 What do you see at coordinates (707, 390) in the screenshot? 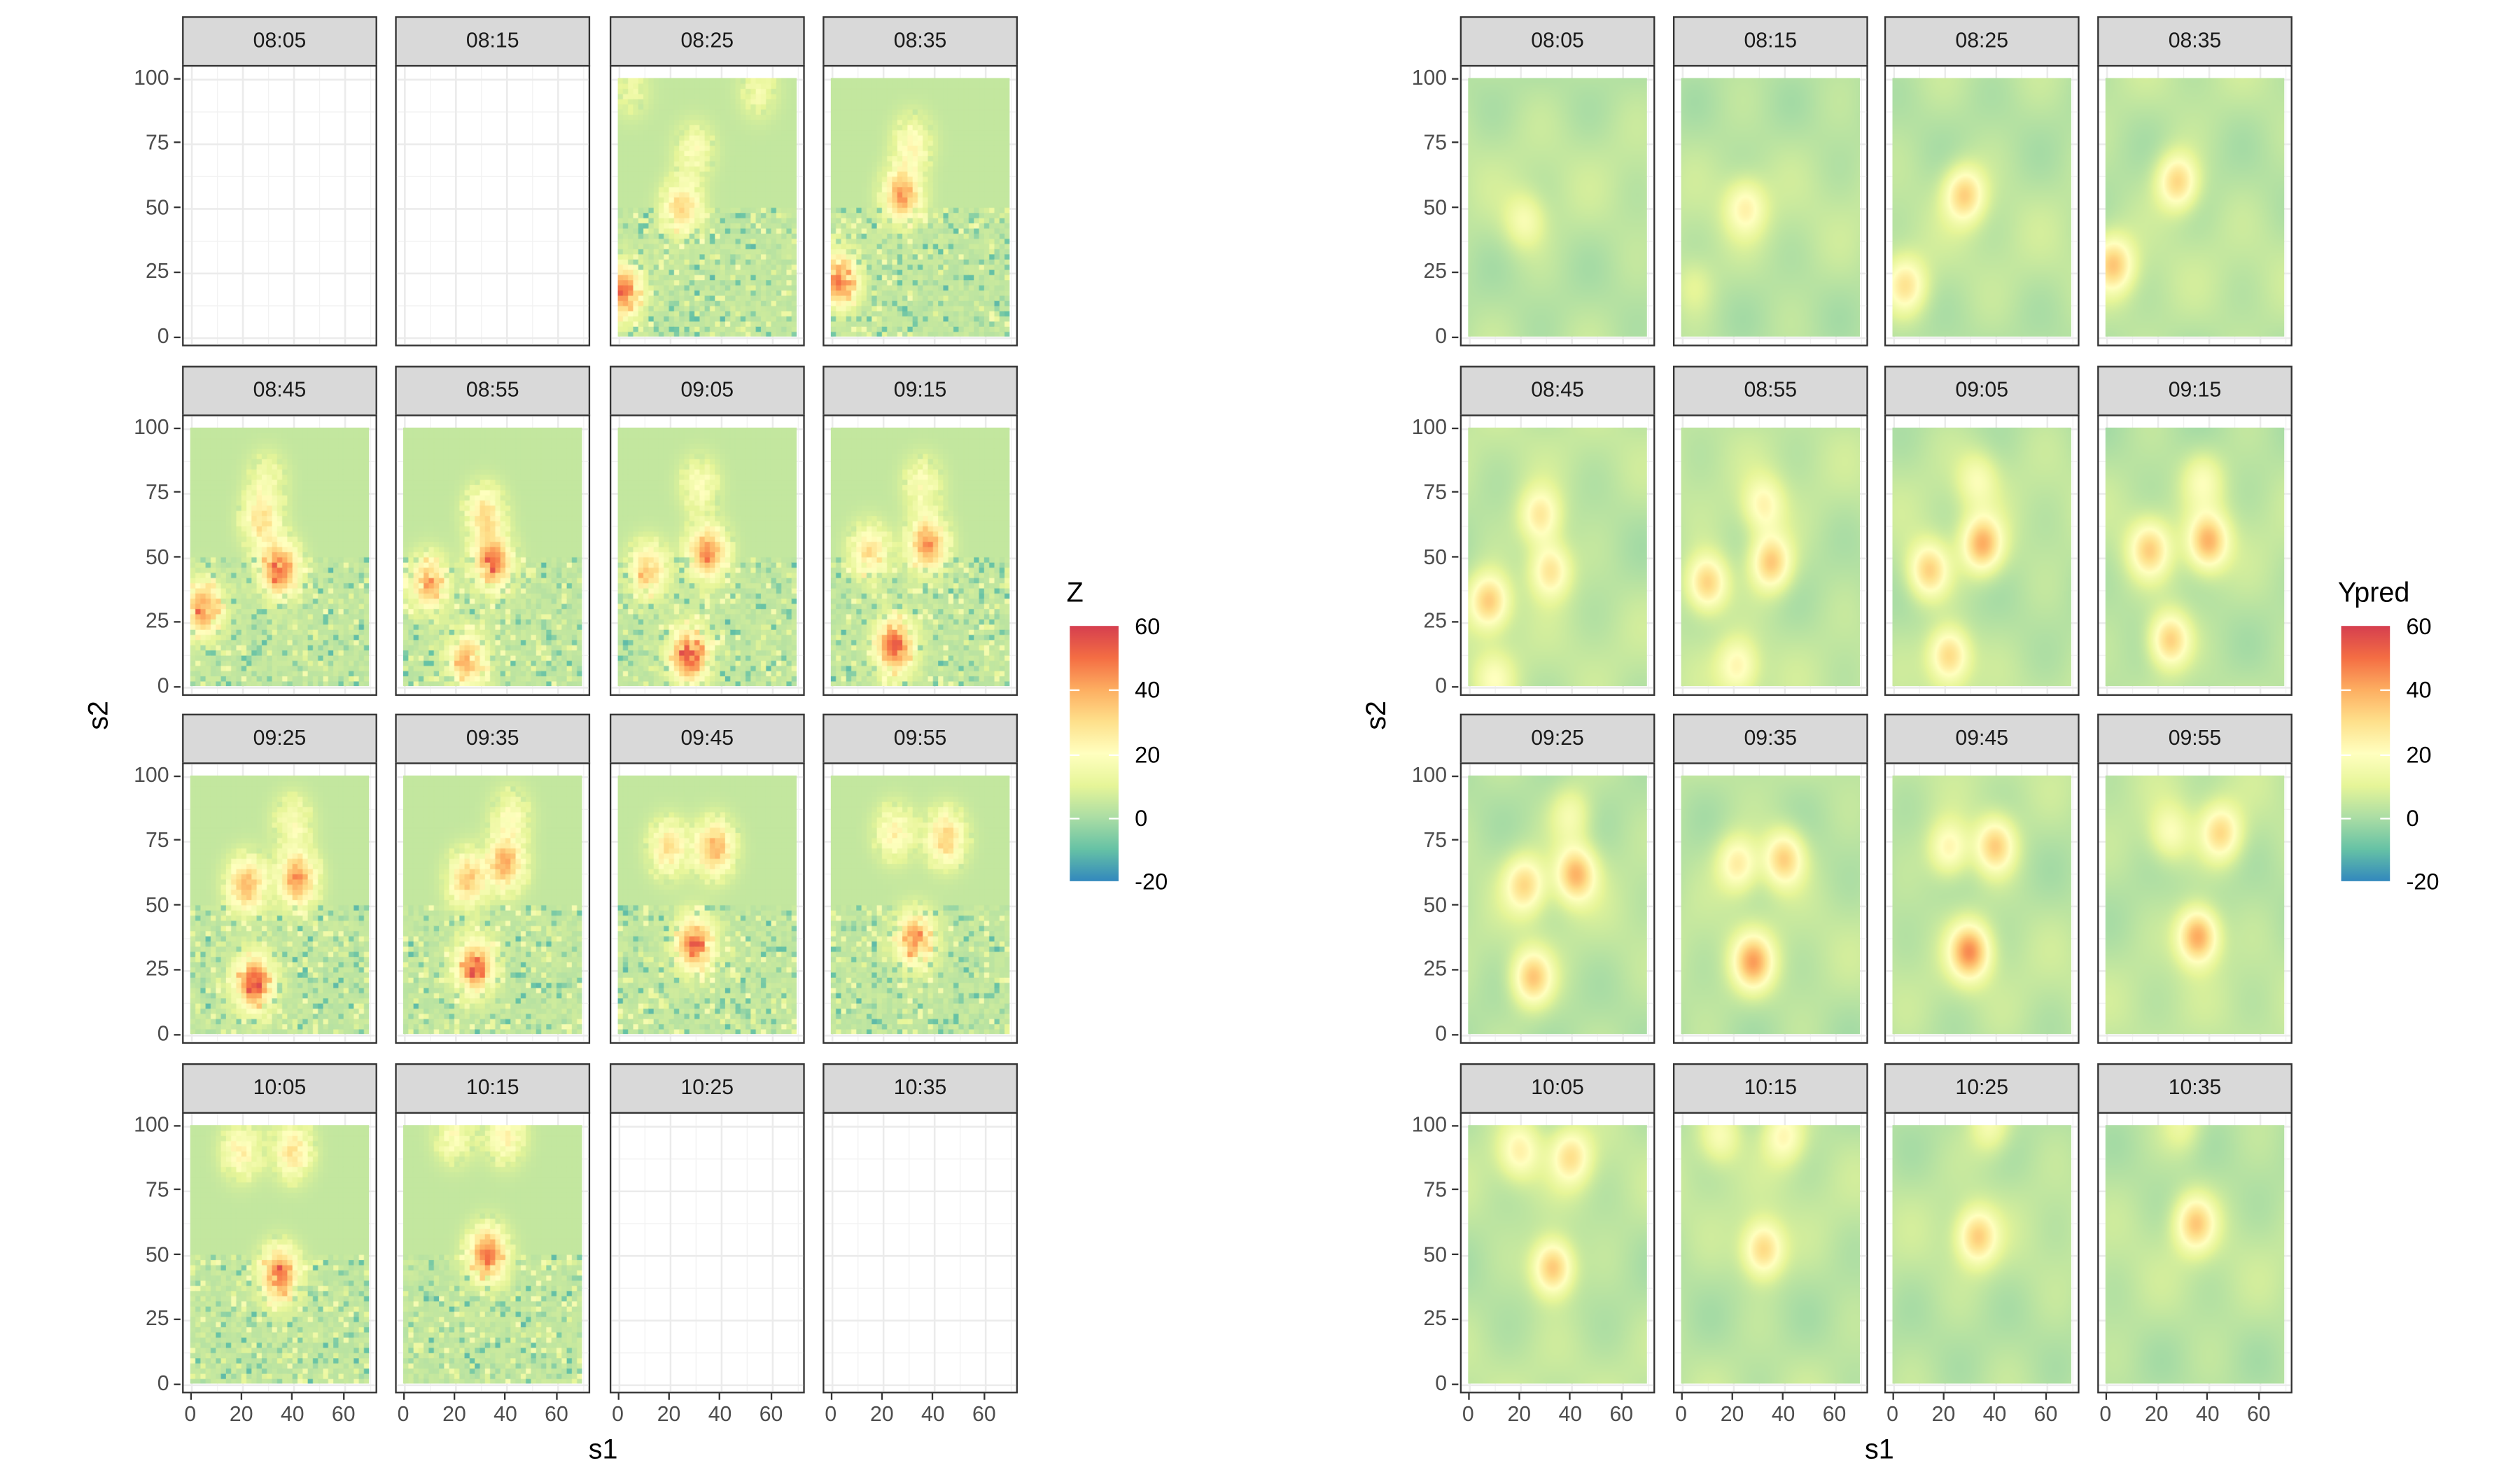
I see `facet-strip-label: 09:05` at bounding box center [707, 390].